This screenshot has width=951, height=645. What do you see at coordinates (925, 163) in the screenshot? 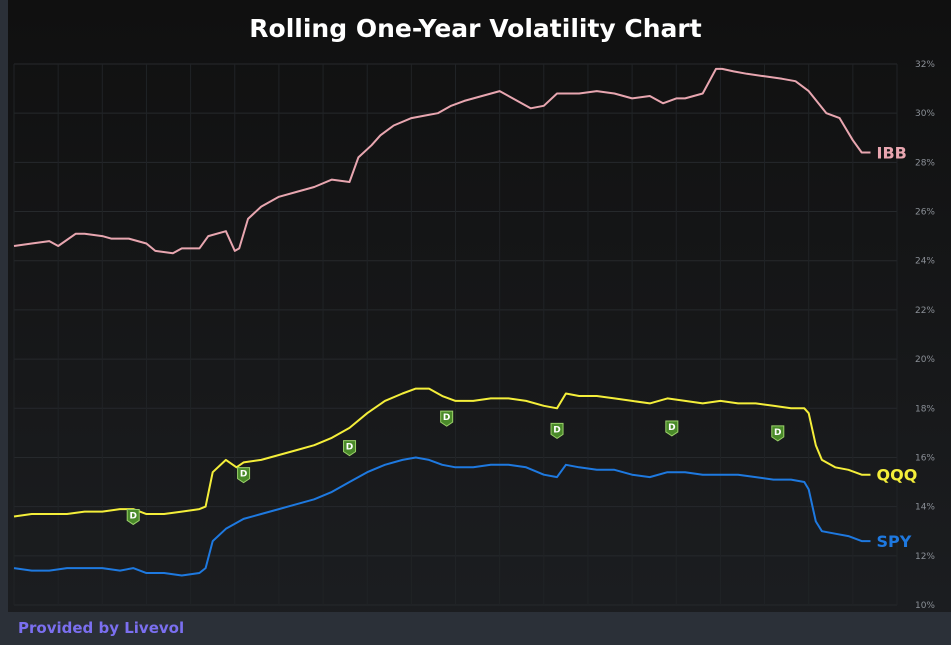
I see `y-tick-label: 28%` at bounding box center [925, 163].